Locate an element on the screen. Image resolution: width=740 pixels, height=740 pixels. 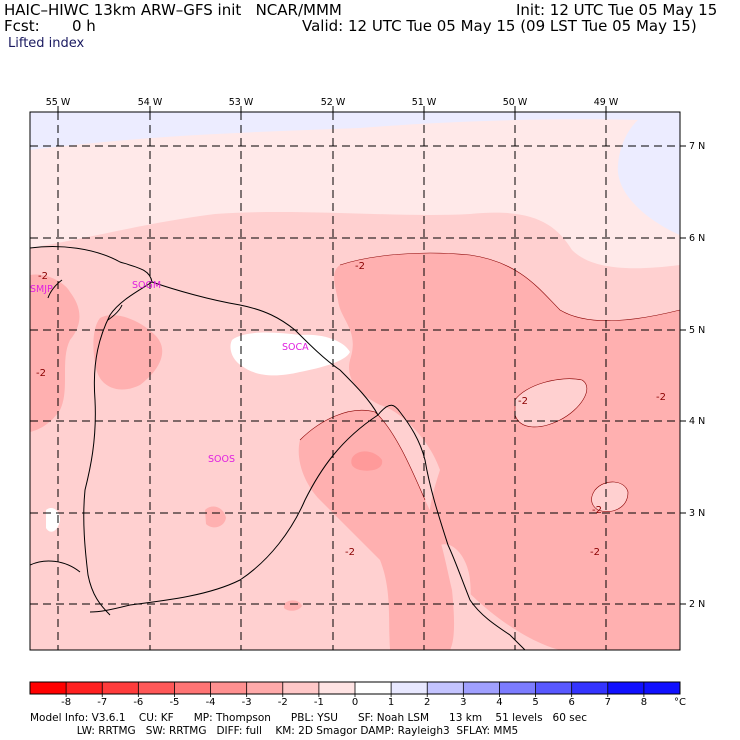
colorbar-tick-label: -3 is located at coordinates (247, 702).